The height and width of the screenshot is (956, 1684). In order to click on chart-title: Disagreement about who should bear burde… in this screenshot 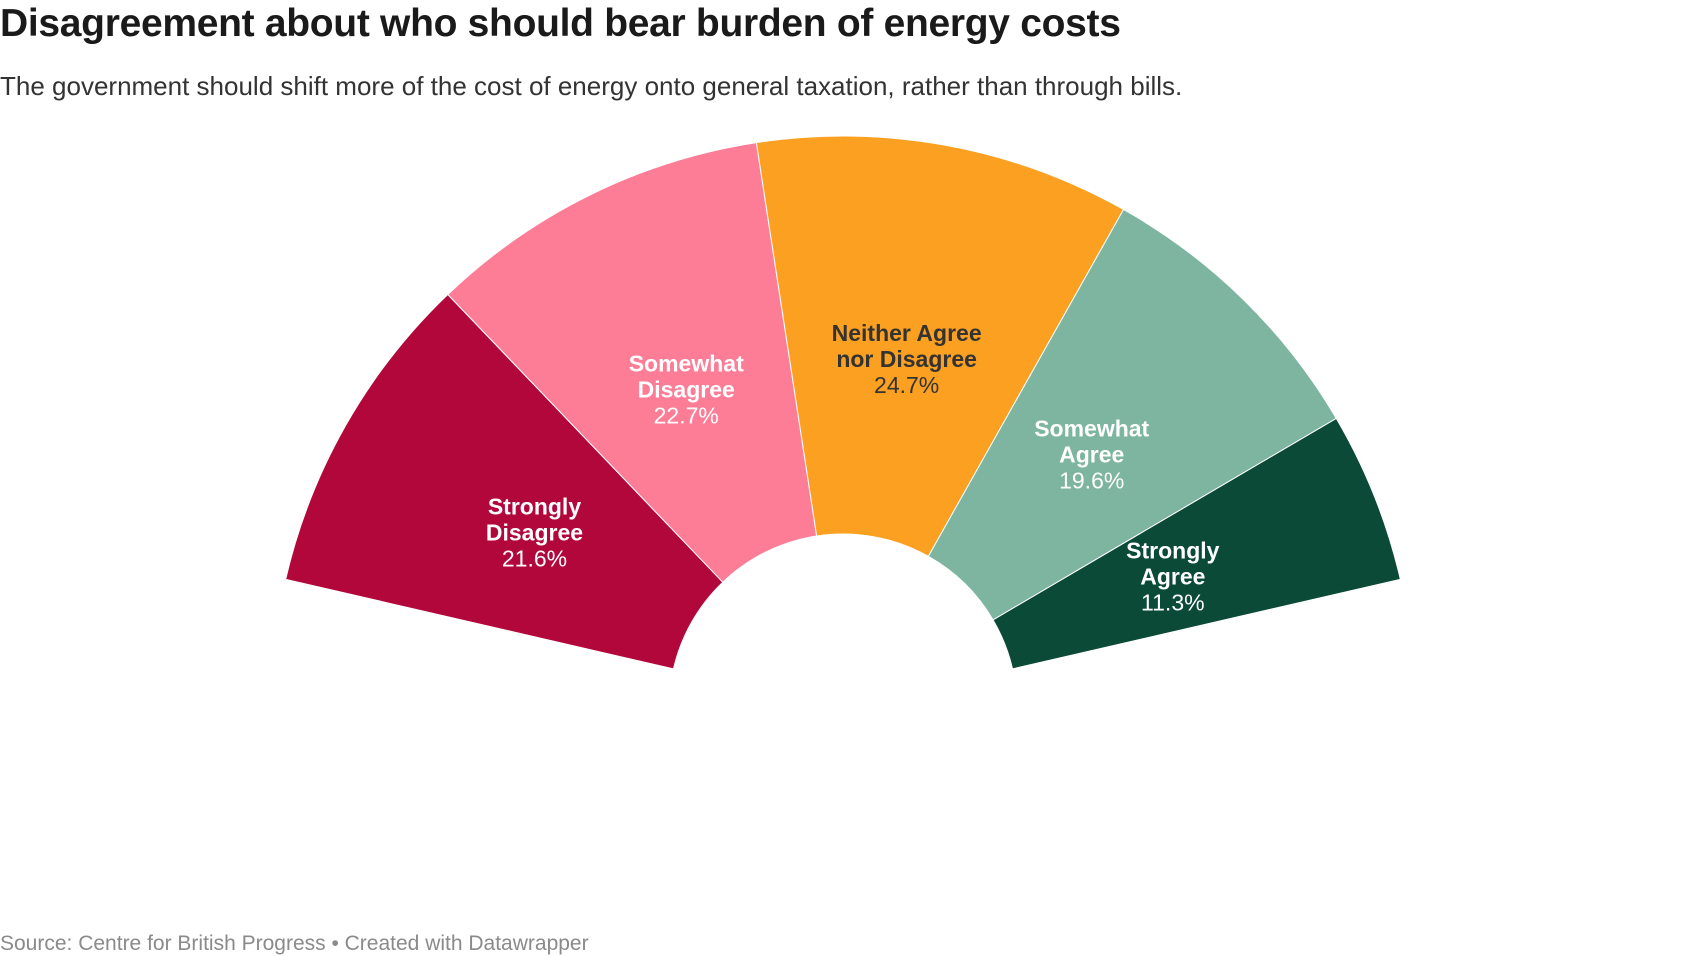, I will do `click(560, 23)`.